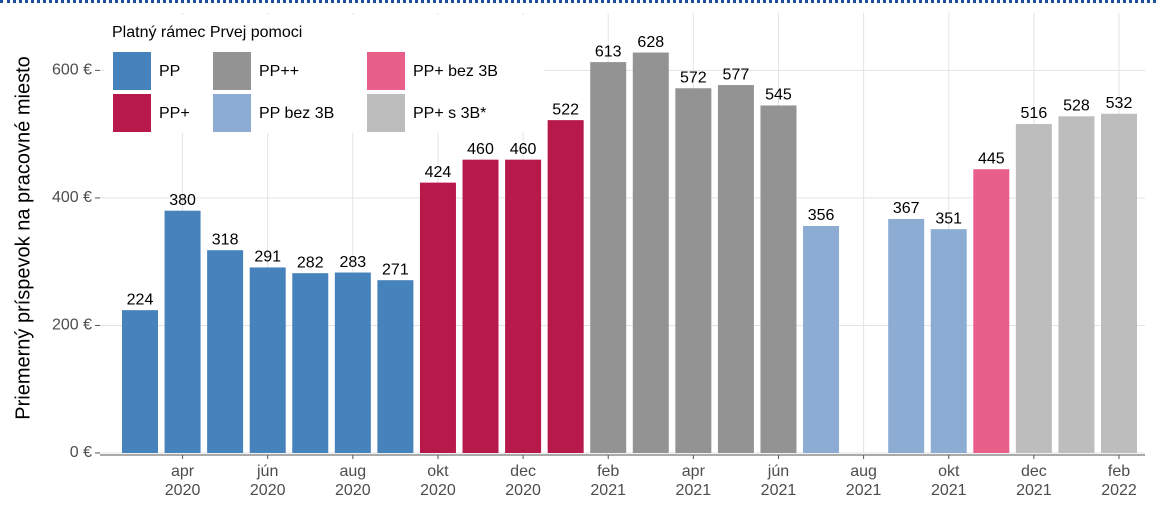 Image resolution: width=1156 pixels, height=505 pixels. I want to click on value-label: 613, so click(608, 51).